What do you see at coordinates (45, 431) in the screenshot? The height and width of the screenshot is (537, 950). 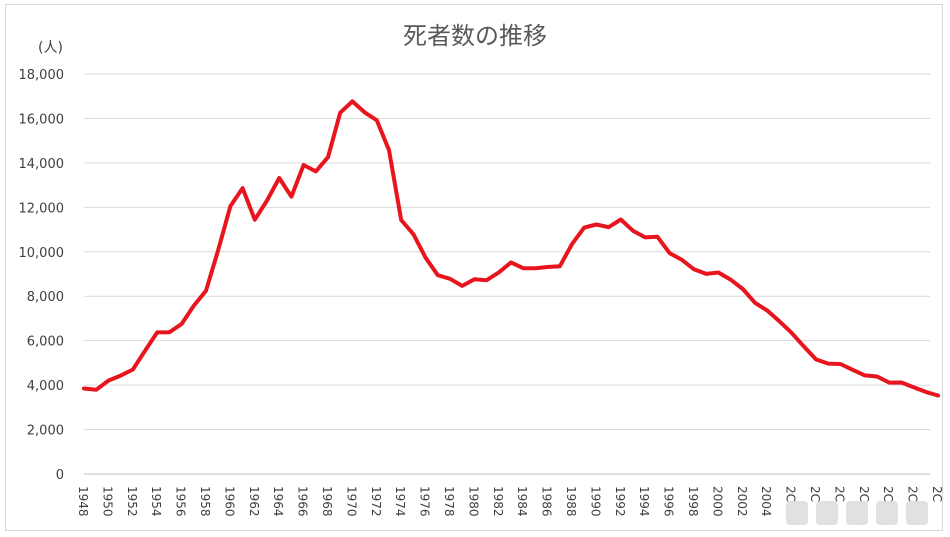 I see `y-tick-label: 2,000` at bounding box center [45, 431].